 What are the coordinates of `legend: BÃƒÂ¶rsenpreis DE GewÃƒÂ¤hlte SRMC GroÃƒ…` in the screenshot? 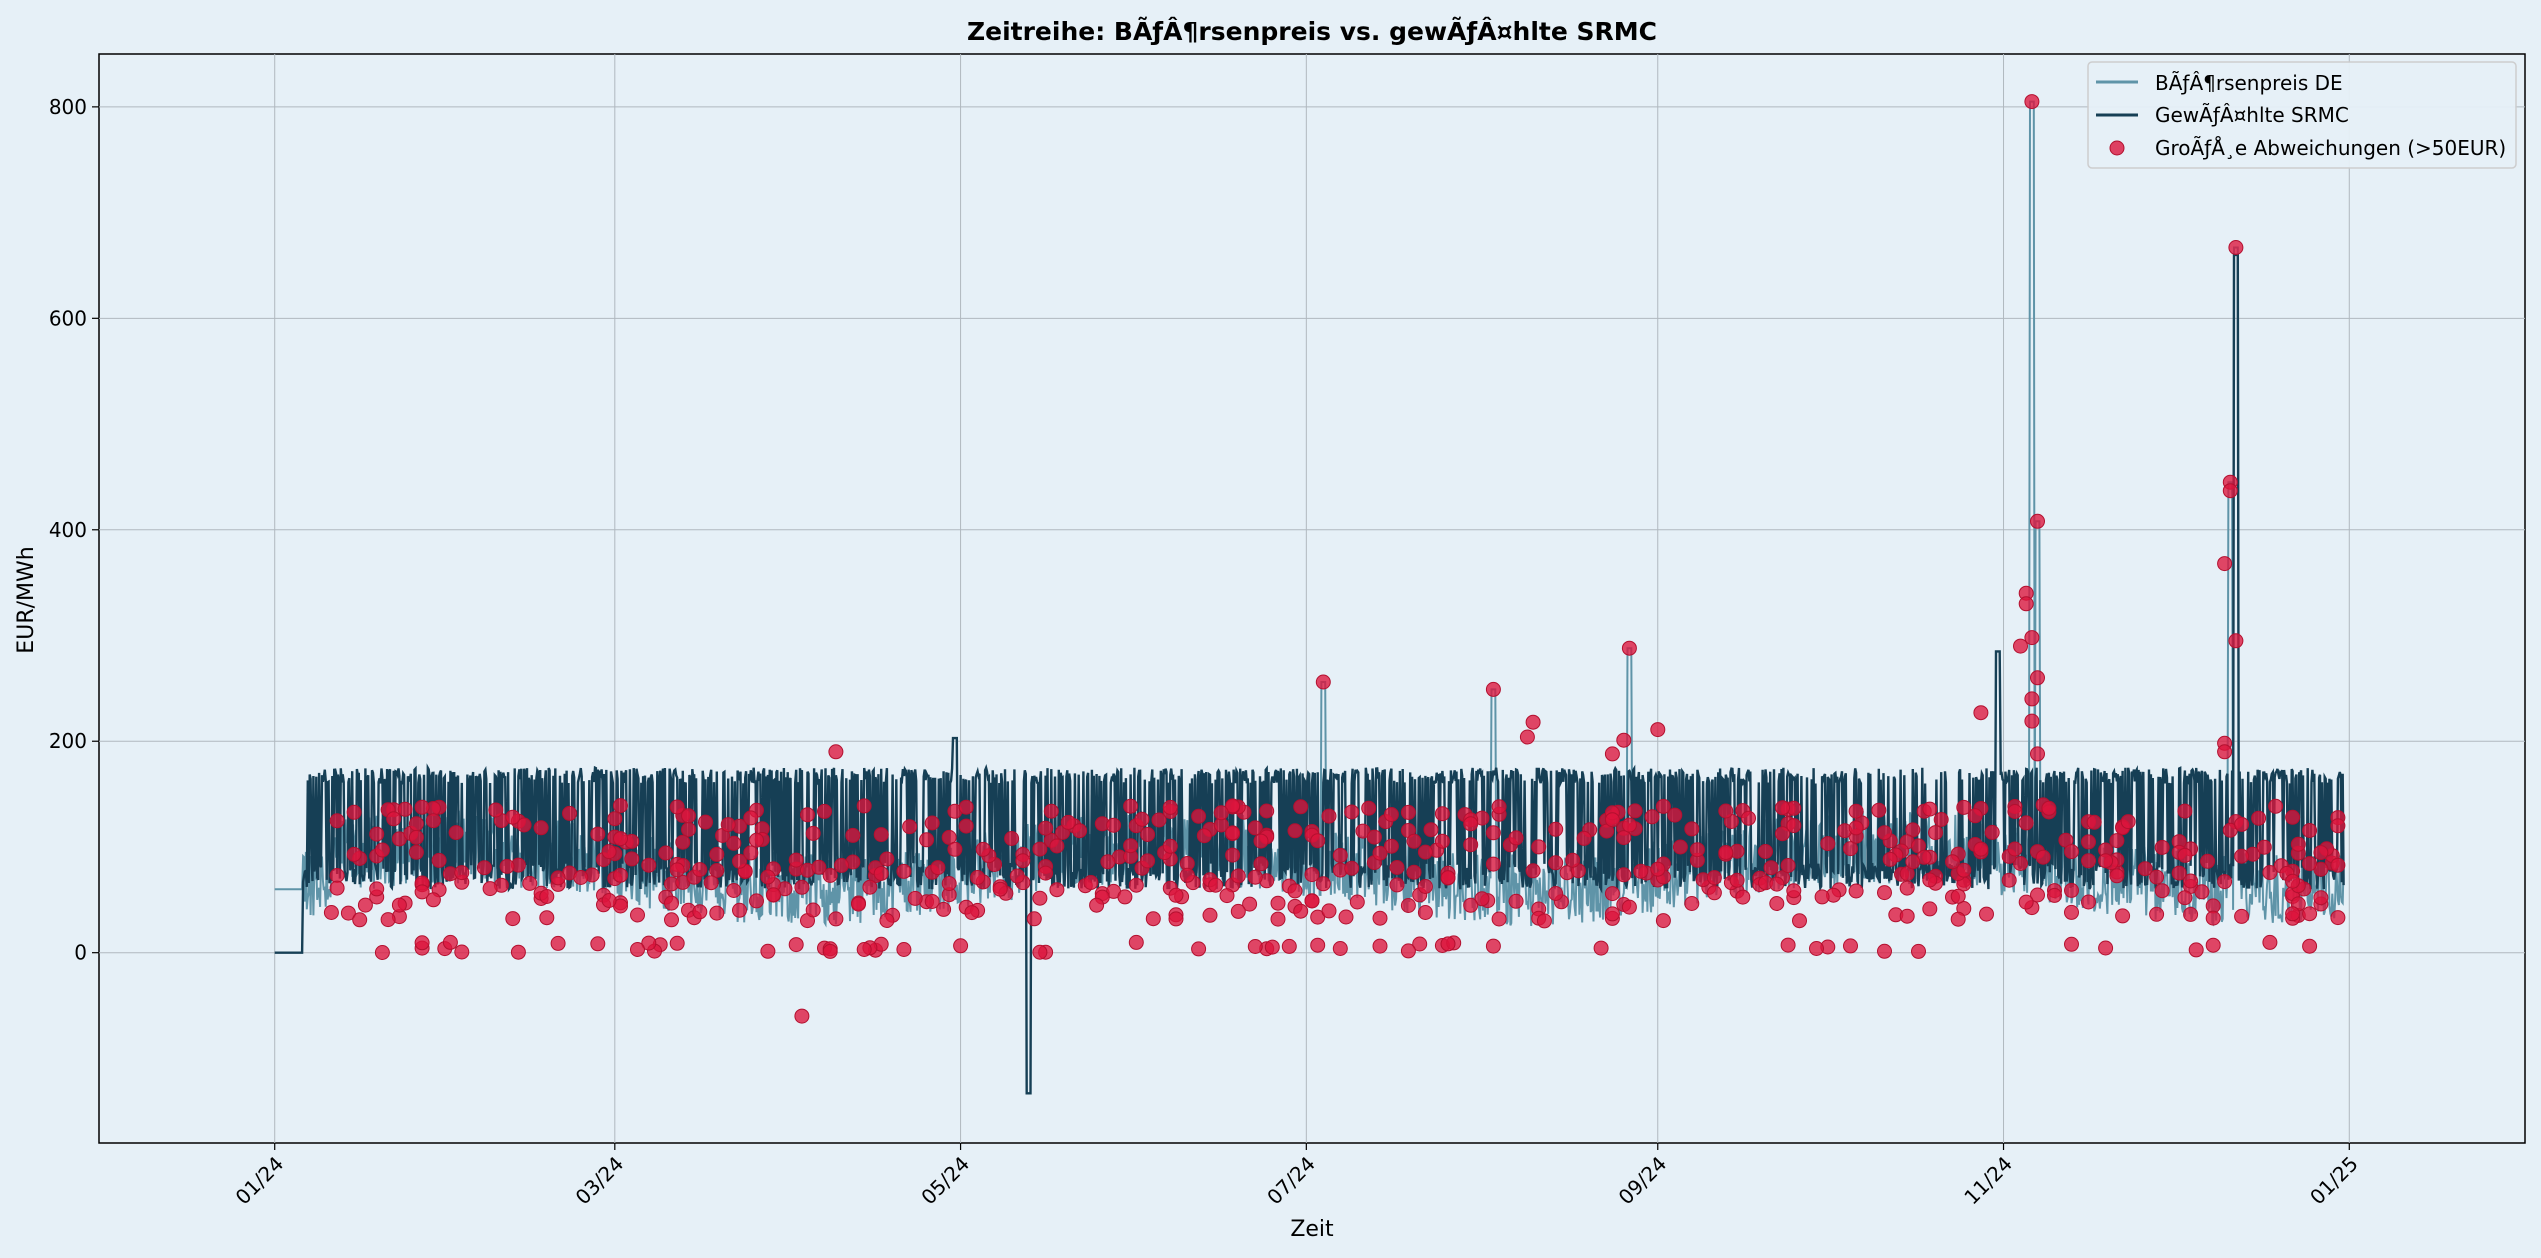 It's located at (2302, 115).